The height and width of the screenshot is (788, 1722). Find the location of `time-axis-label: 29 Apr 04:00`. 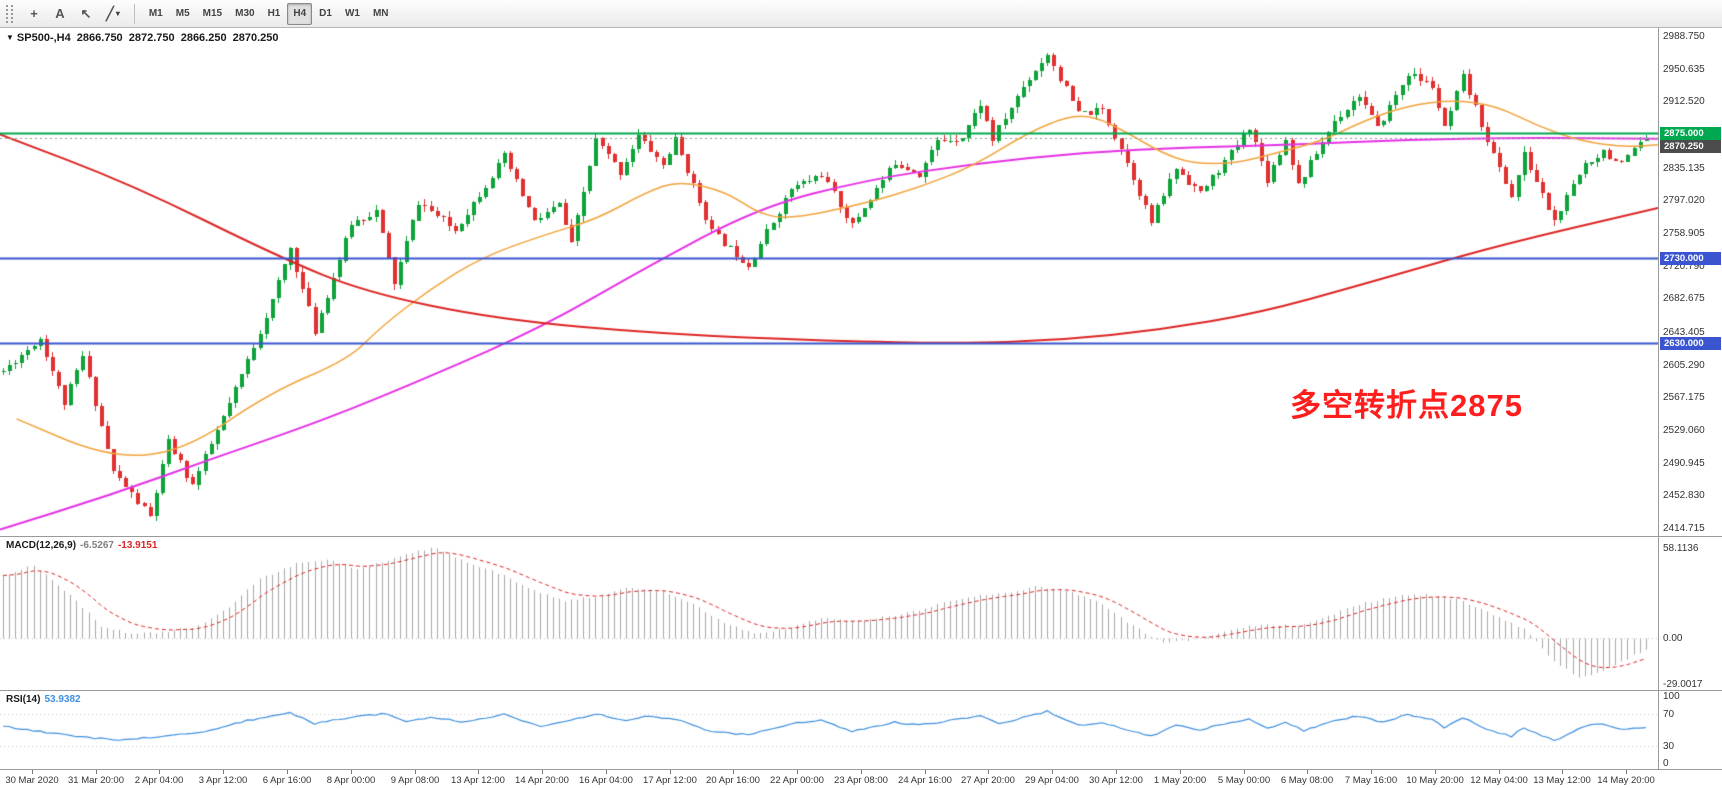

time-axis-label: 29 Apr 04:00 is located at coordinates (1052, 780).